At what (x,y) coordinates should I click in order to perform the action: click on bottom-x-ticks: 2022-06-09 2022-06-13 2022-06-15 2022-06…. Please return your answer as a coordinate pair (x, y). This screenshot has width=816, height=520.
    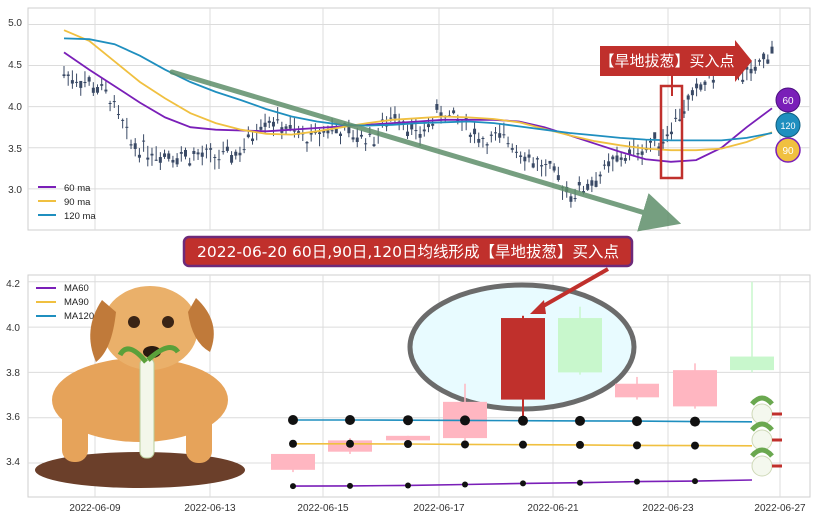
    Looking at the image, I should click on (437, 508).